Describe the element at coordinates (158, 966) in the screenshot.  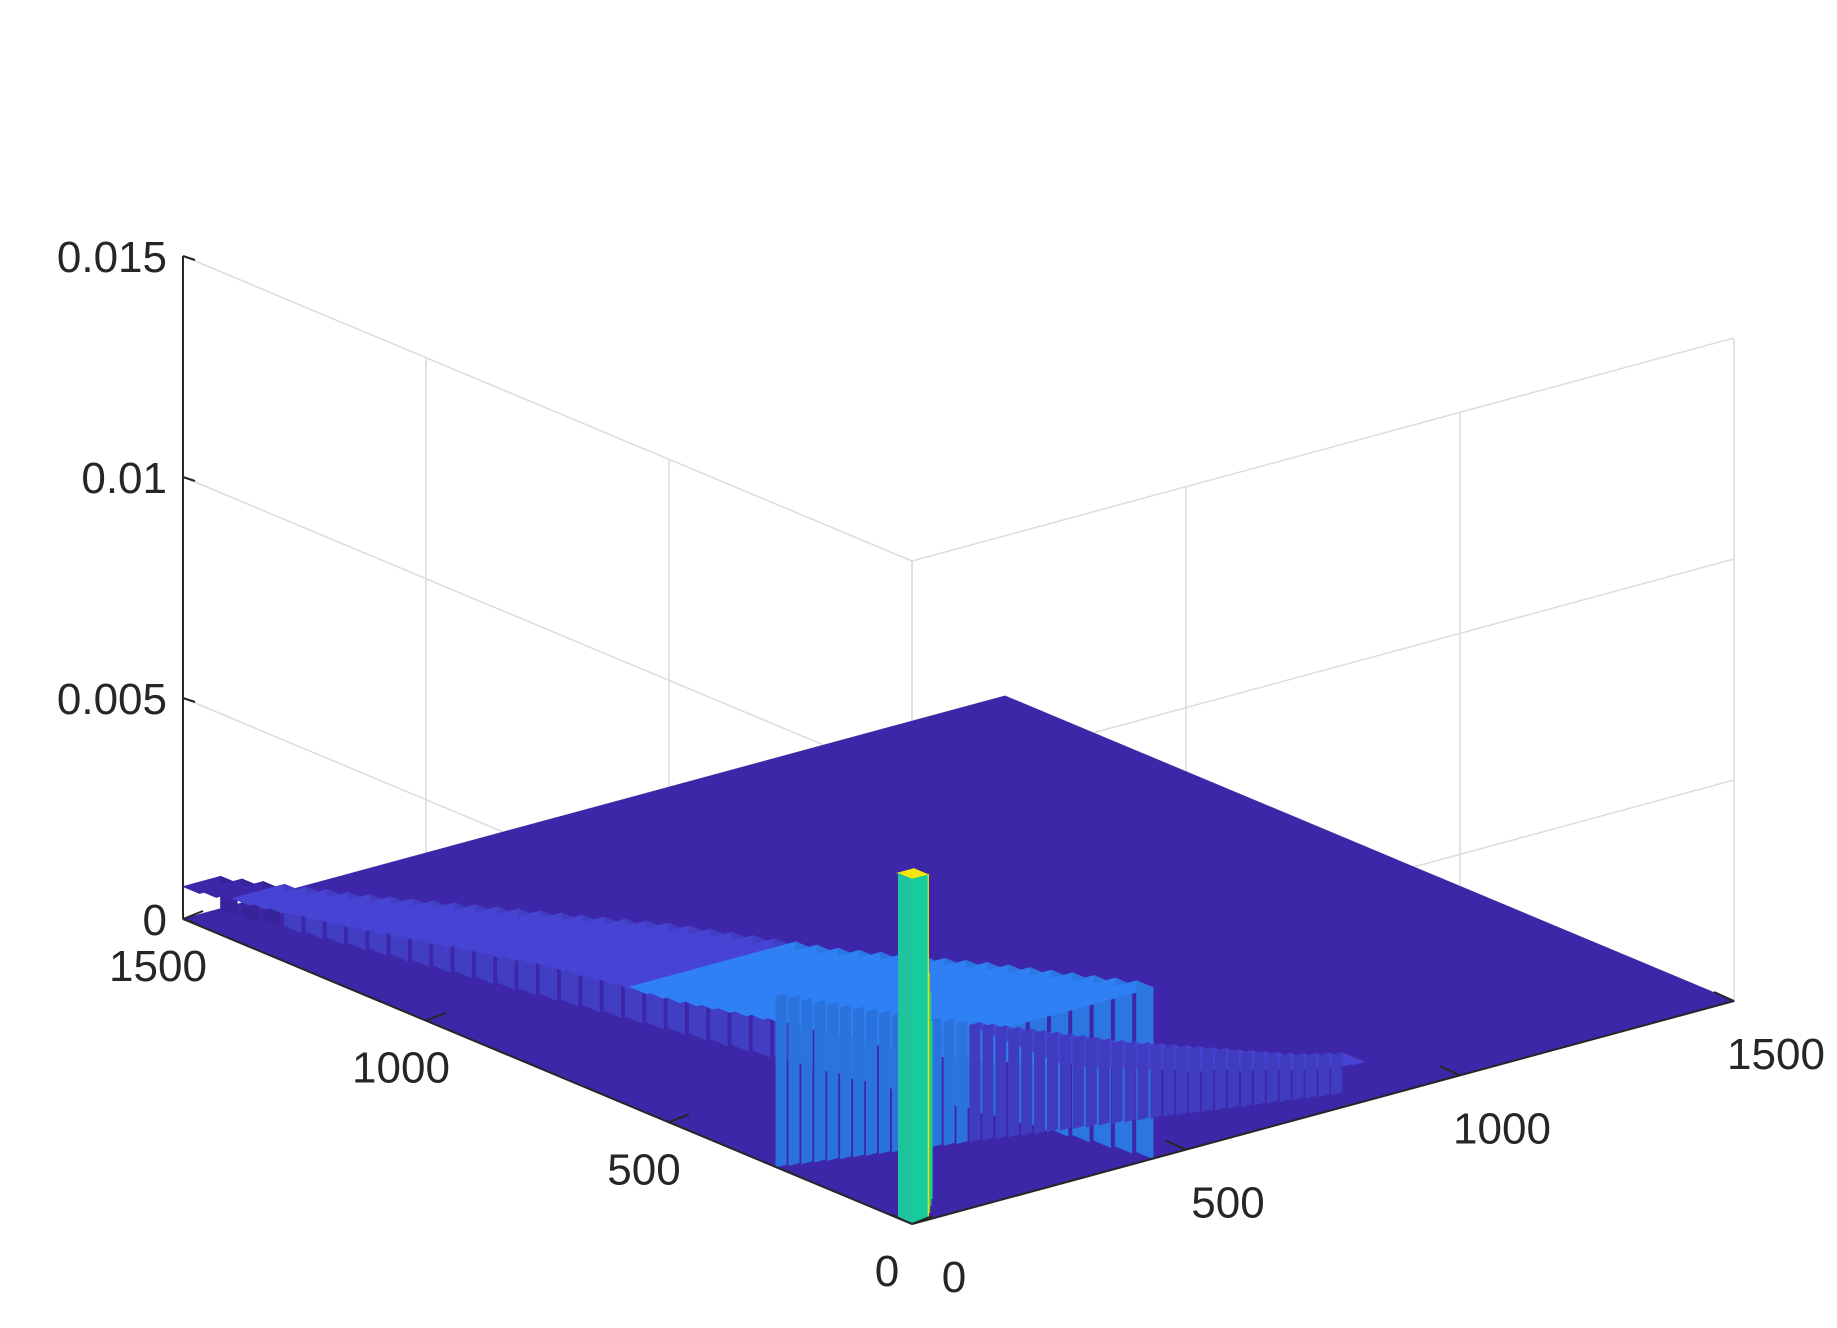
I see `y-tick-label: 1500` at that location.